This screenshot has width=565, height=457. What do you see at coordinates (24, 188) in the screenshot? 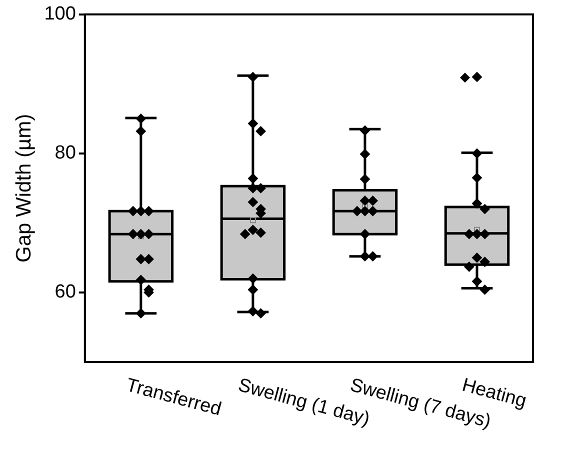
I see `y-axis-title: Gap Width (µm)` at bounding box center [24, 188].